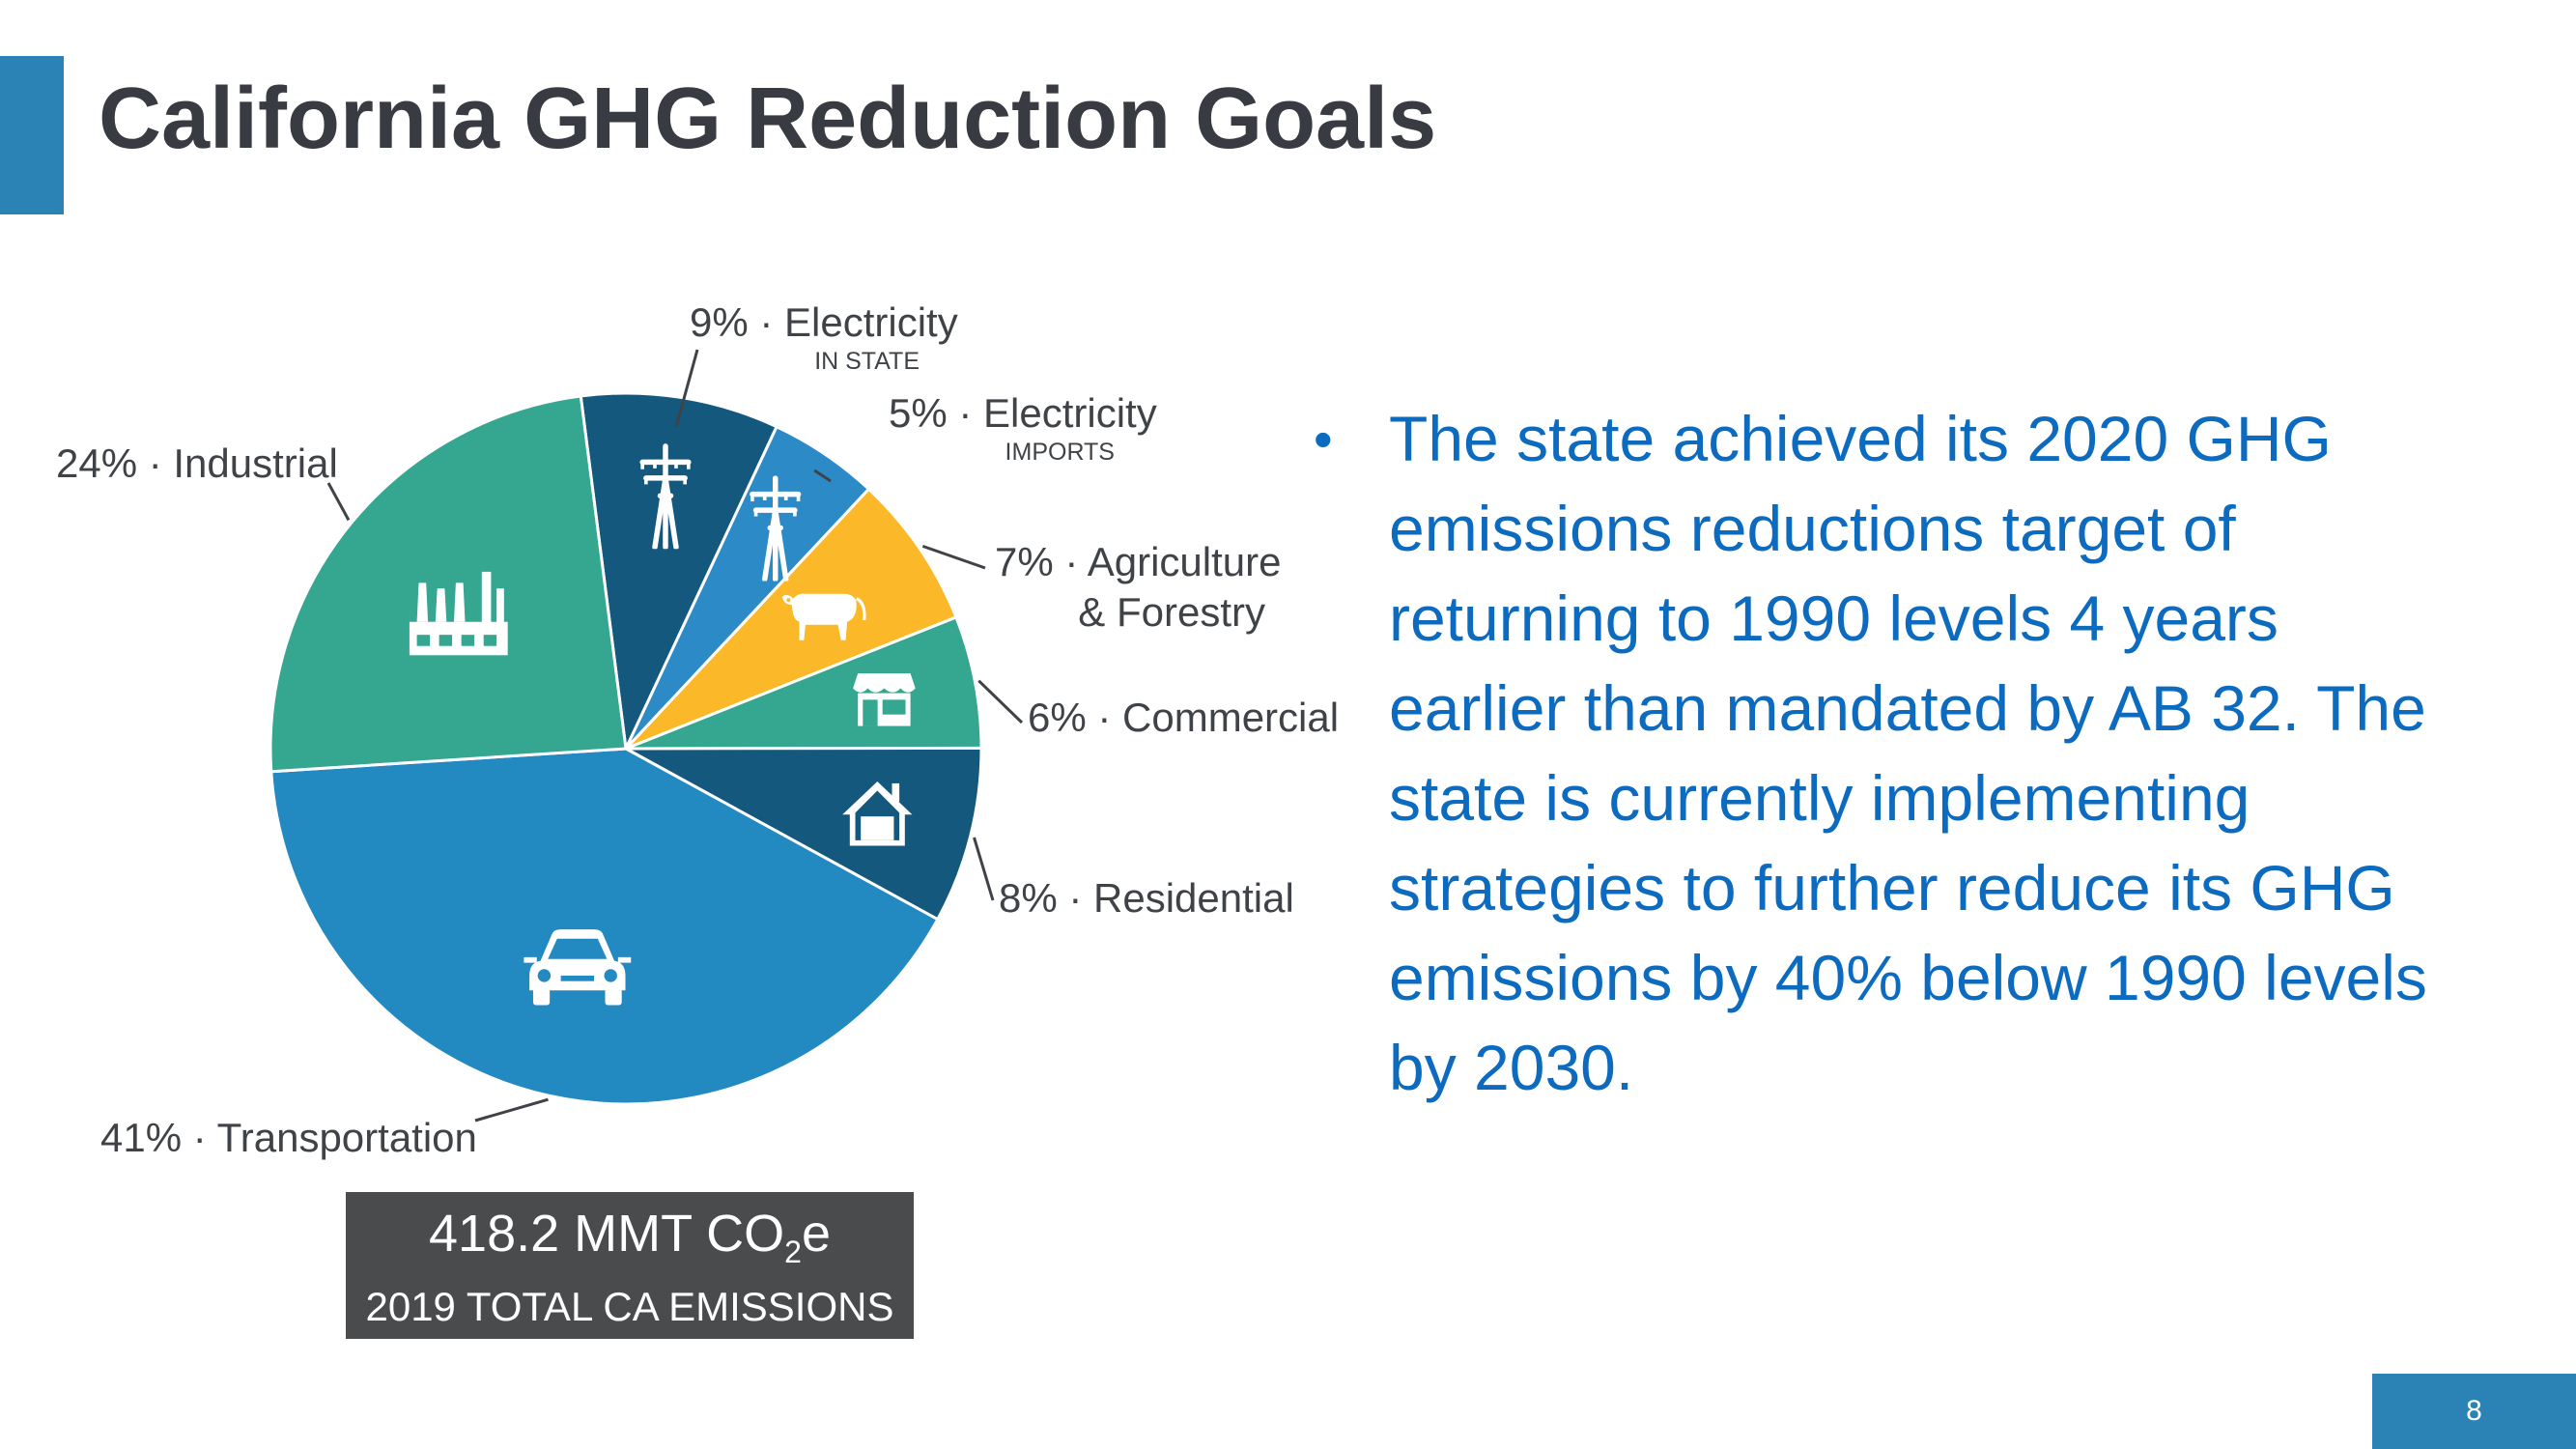 The image size is (2576, 1449). I want to click on page-number: 8, so click(2474, 1411).